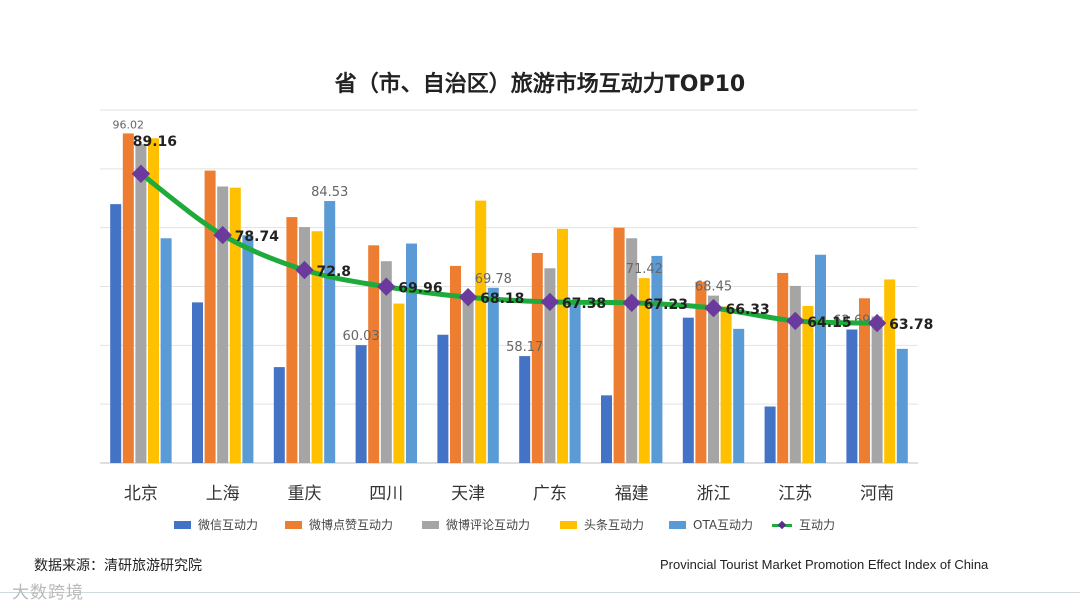 The image size is (1080, 608). I want to click on chart-title: 省（市、自治区）旅游市场互动力TOP10, so click(540, 84).